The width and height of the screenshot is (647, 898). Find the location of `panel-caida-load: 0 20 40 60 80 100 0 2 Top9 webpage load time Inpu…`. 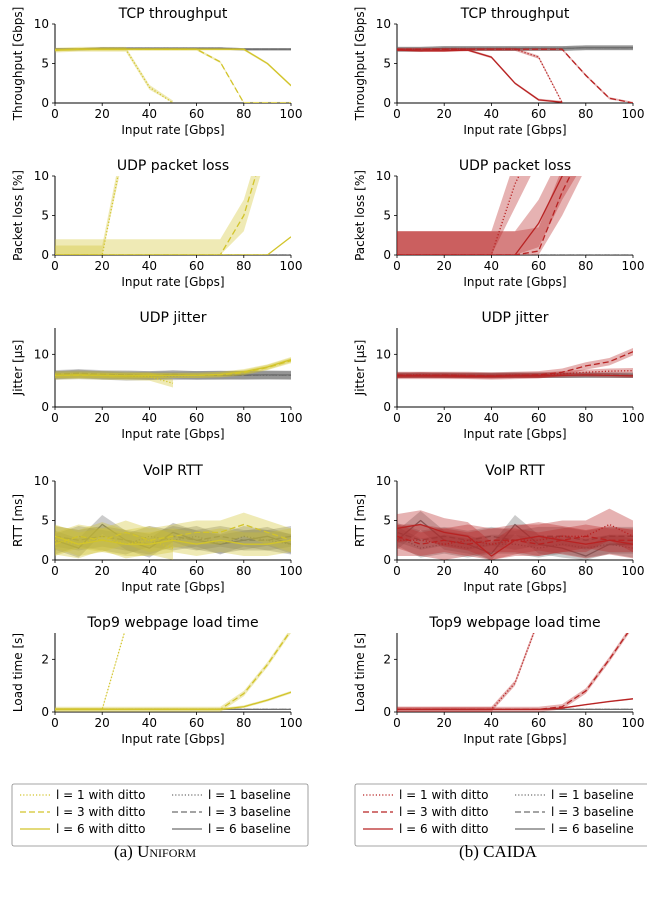

panel-caida-load: 0 20 40 60 80 100 0 2 Top9 webpage load time Inpu… is located at coordinates (498, 680).